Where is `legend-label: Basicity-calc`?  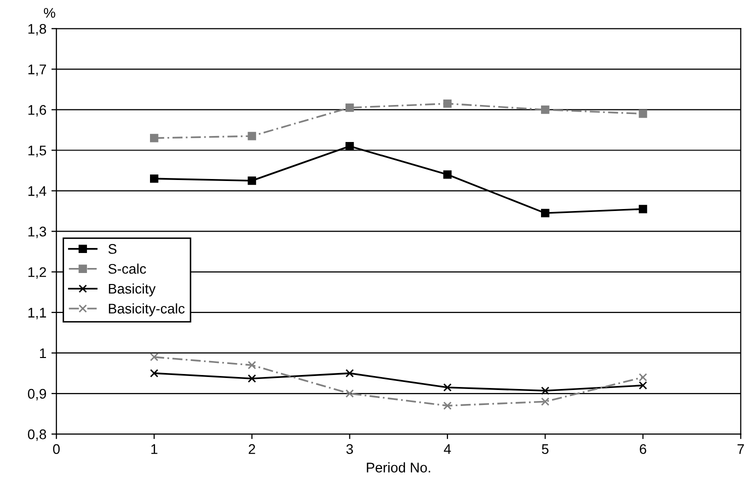
legend-label: Basicity-calc is located at coordinates (146, 309).